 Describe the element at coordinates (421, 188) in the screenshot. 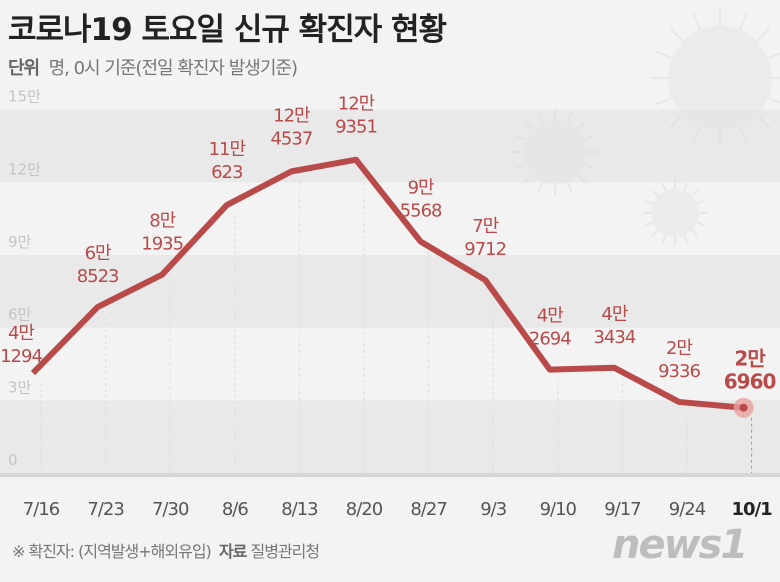

I see `data-label-man: 9만` at that location.